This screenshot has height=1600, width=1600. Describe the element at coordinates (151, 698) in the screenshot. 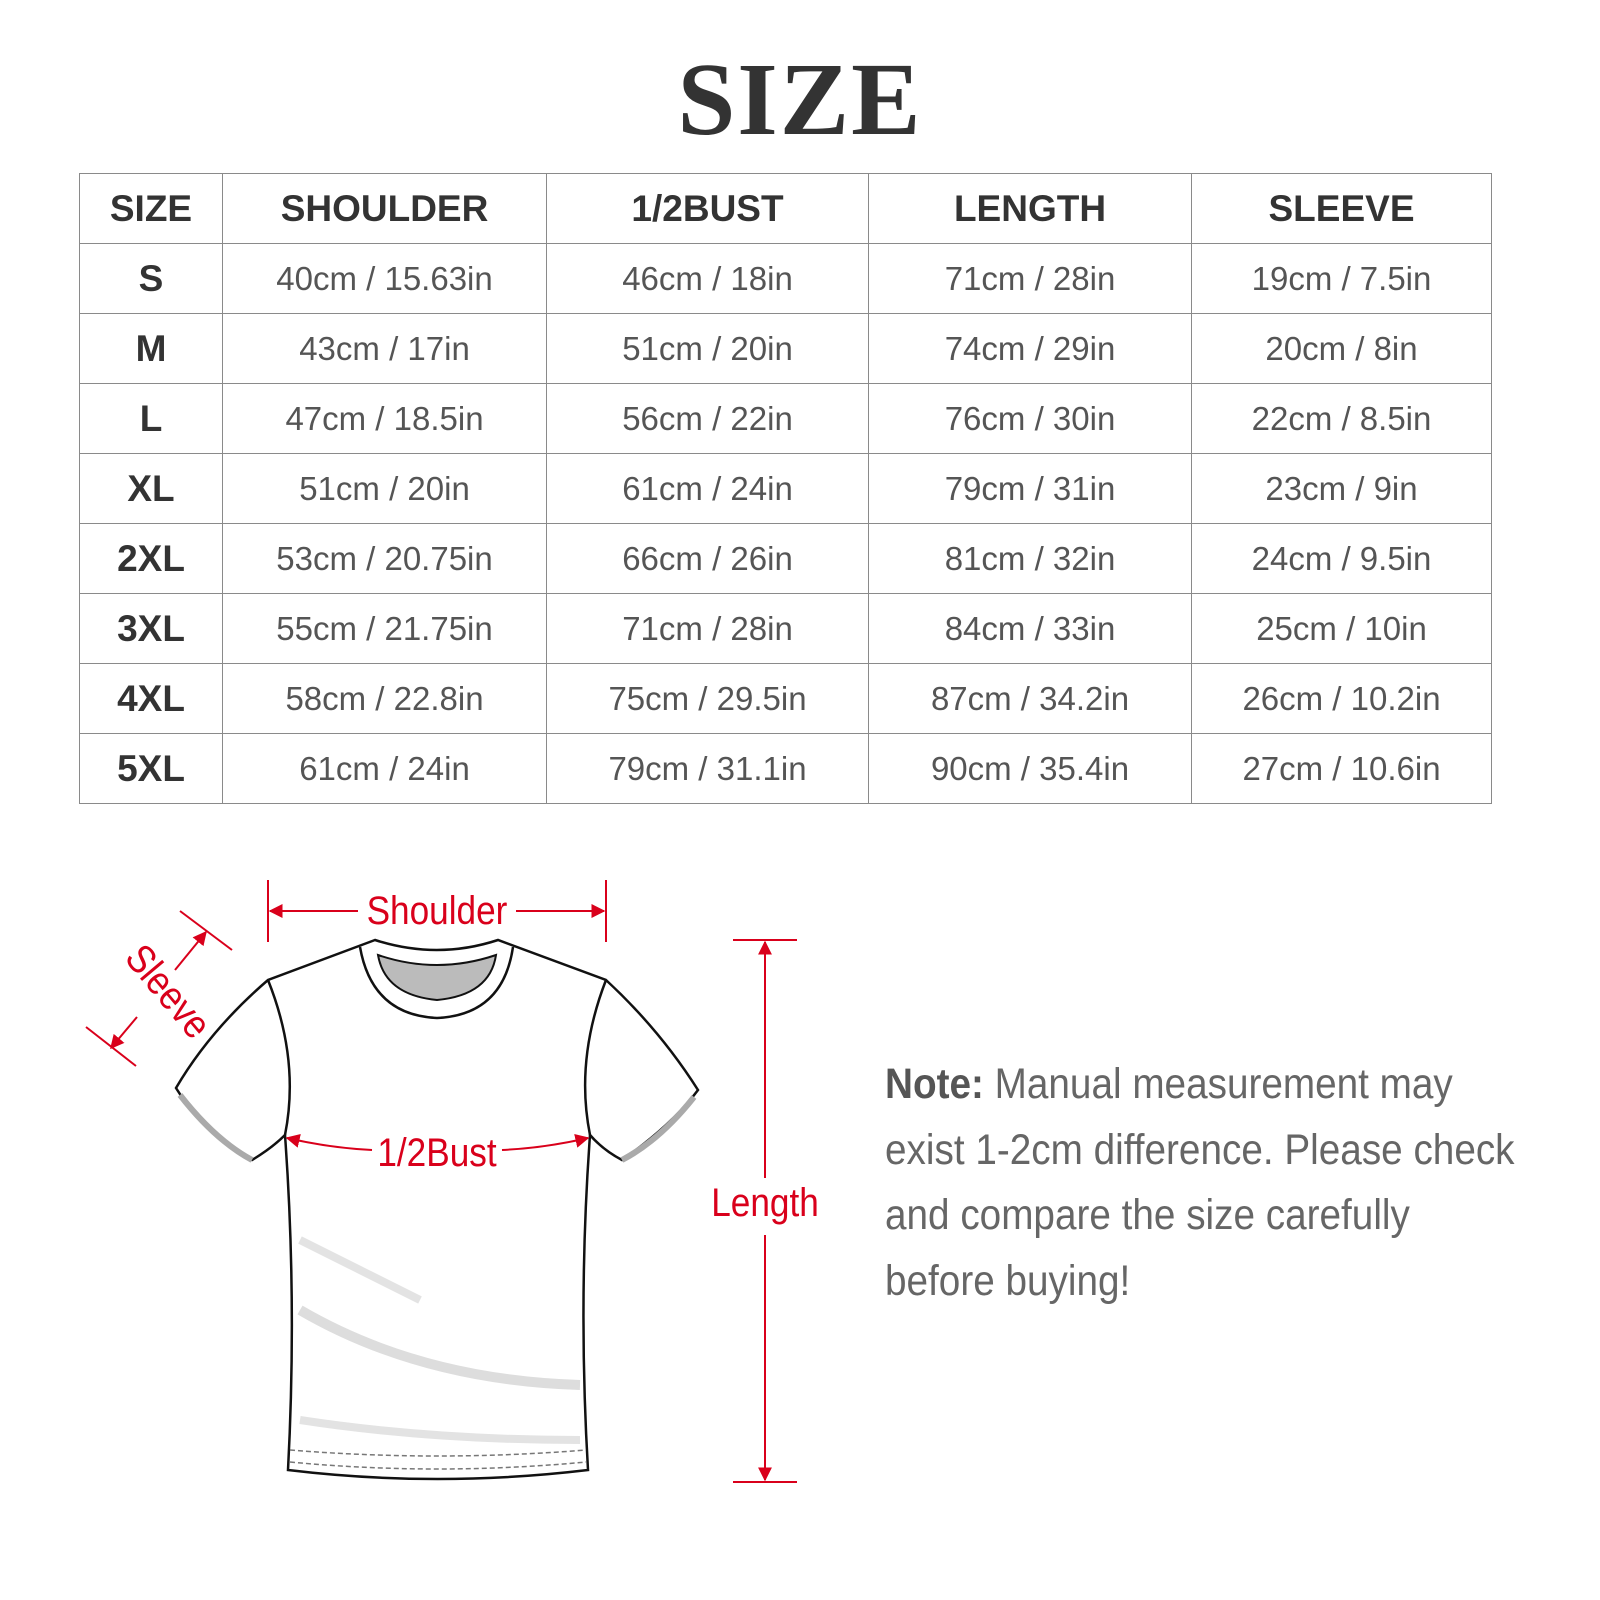

I see `size-cell: 4XL` at that location.